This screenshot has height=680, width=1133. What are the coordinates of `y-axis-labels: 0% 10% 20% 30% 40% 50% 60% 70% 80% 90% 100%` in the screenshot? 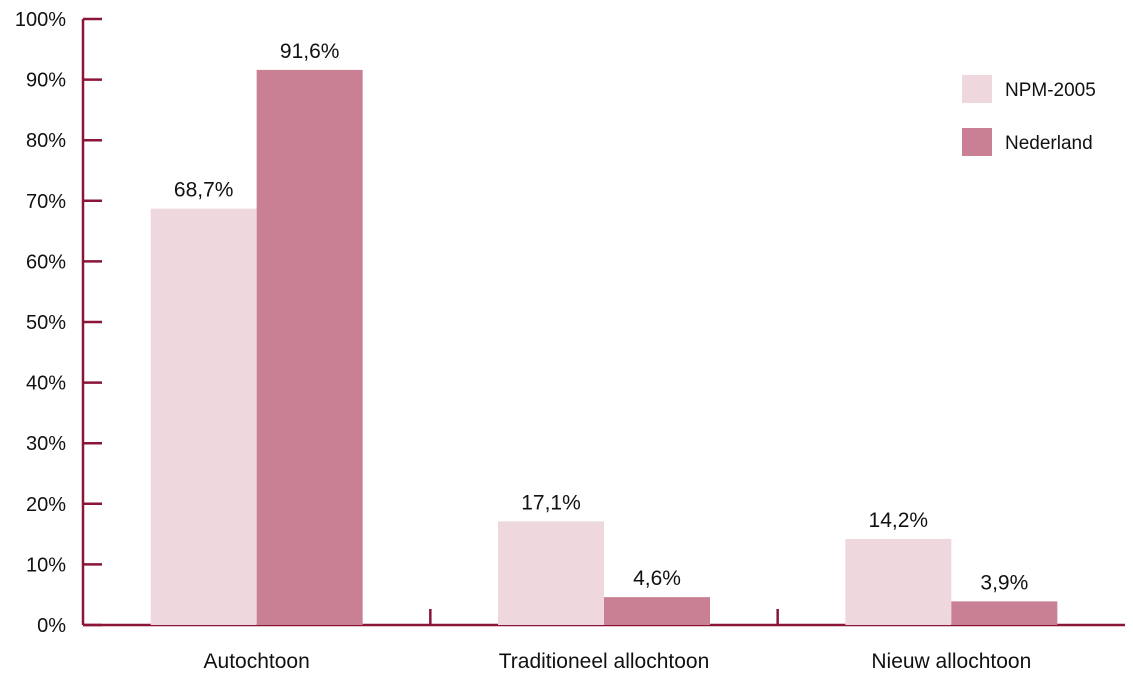 It's located at (40, 323).